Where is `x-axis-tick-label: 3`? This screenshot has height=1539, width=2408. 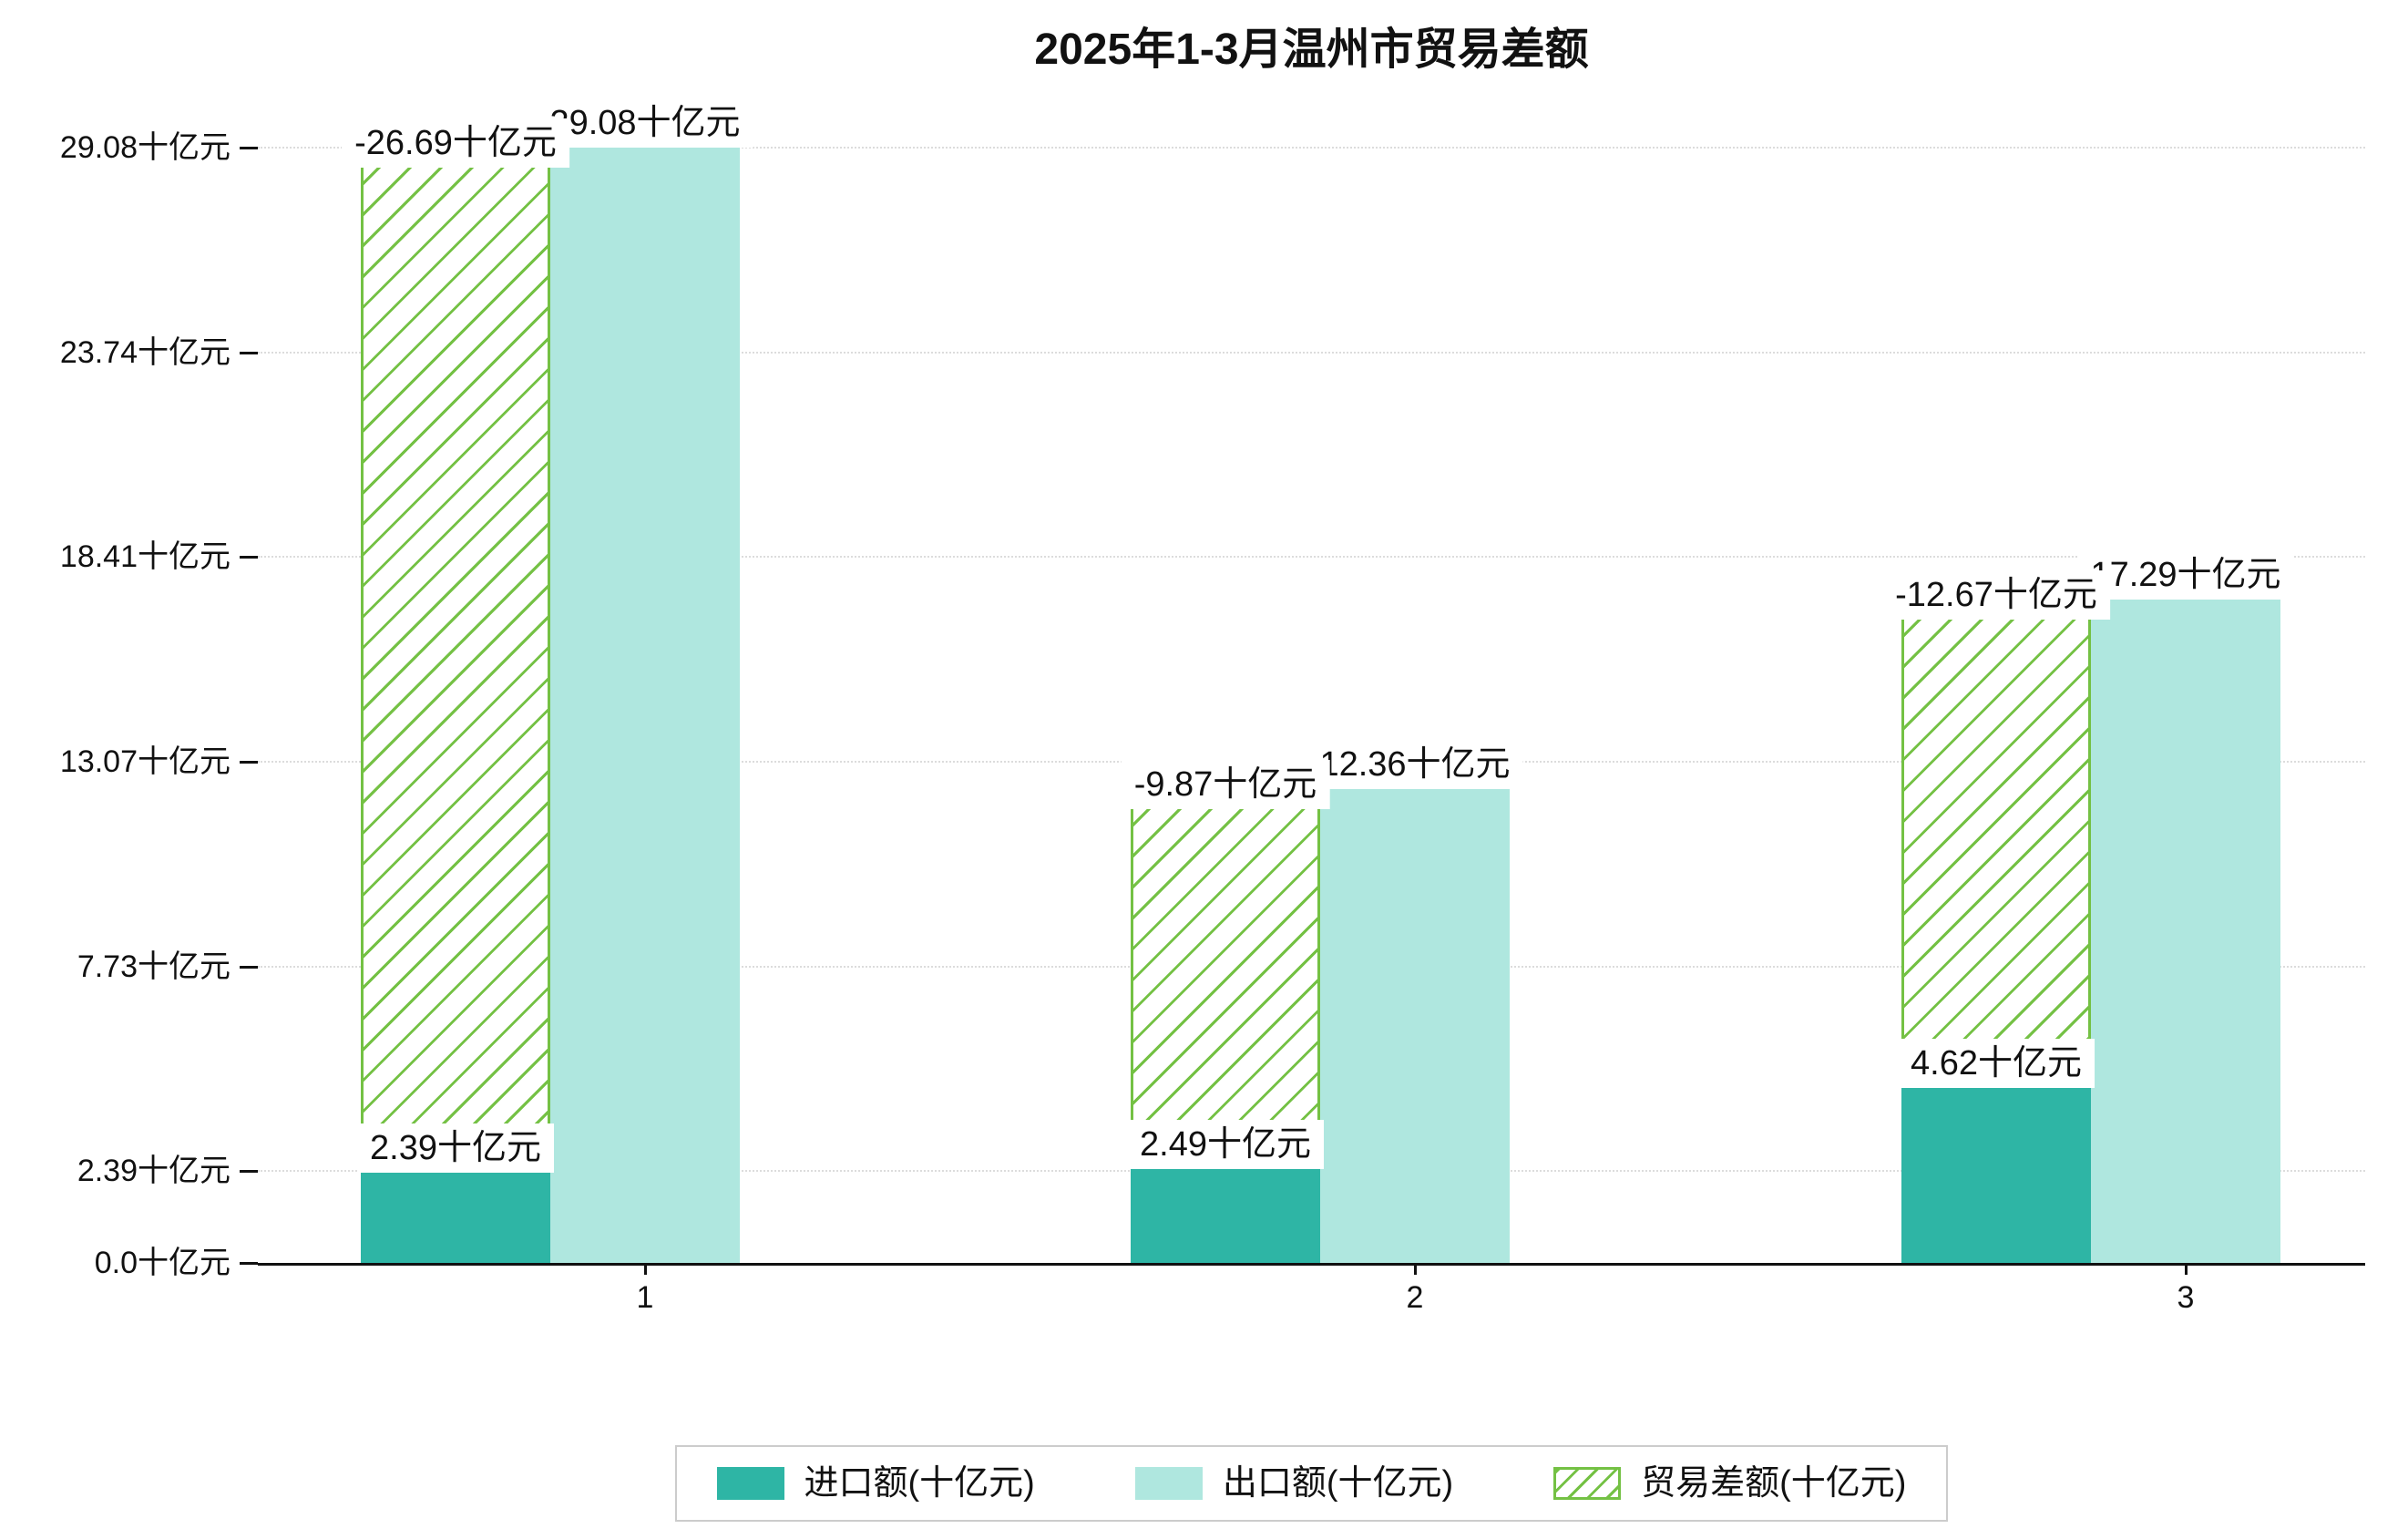
x-axis-tick-label: 3 is located at coordinates (2186, 1297).